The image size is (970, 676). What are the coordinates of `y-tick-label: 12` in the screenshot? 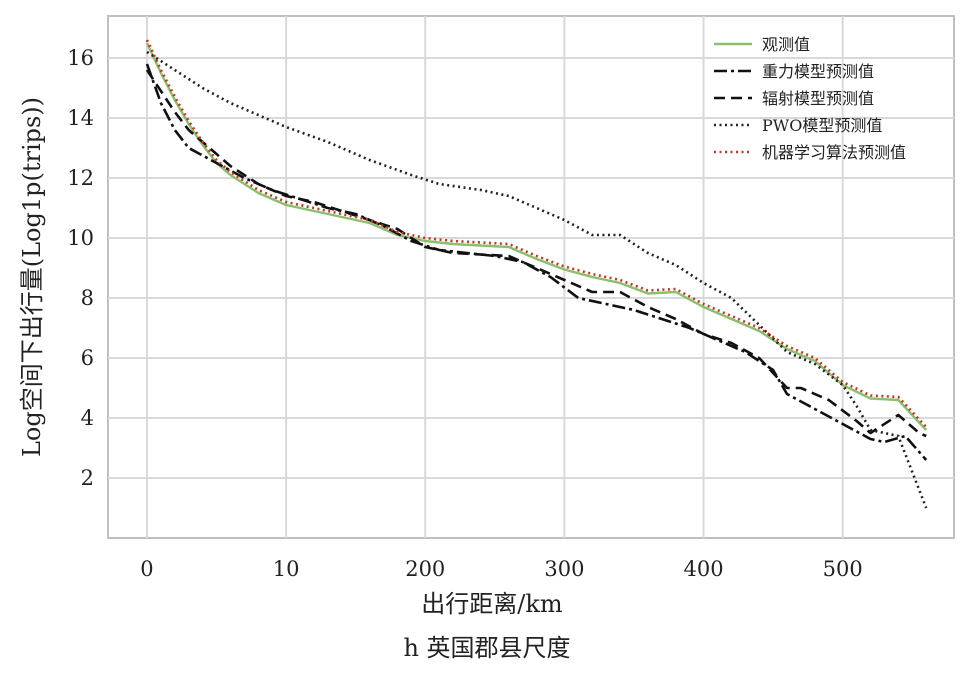 It's located at (80, 178).